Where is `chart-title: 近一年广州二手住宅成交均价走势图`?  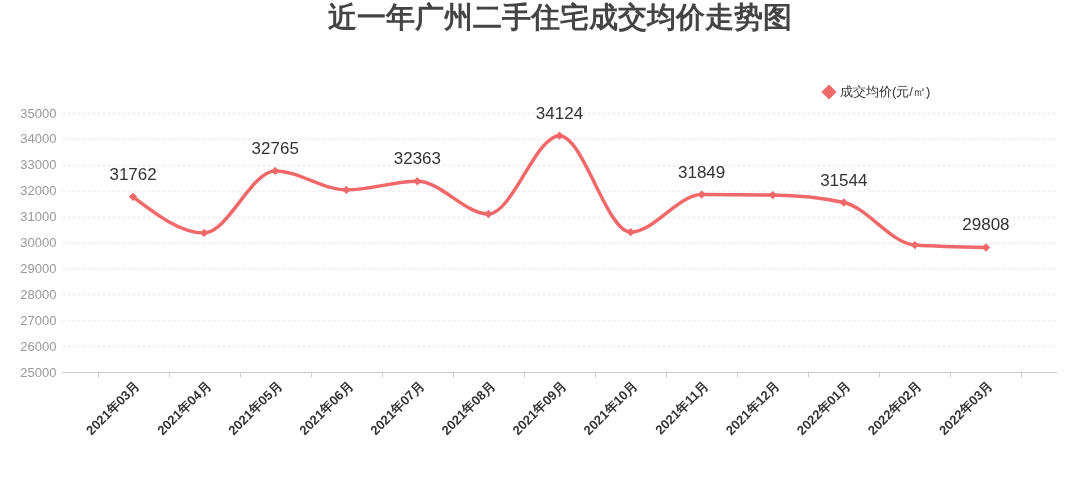
chart-title: 近一年广州二手住宅成交均价走势图 is located at coordinates (559, 17).